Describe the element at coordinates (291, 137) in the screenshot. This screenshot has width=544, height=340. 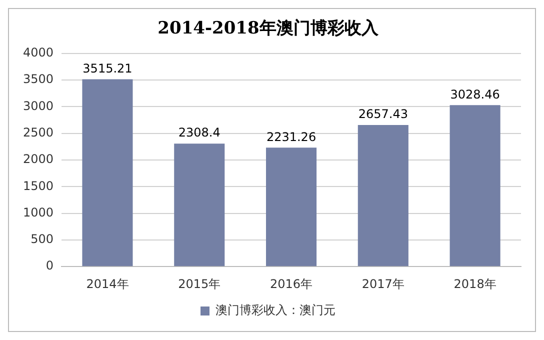
I see `data-label: 2231.26` at that location.